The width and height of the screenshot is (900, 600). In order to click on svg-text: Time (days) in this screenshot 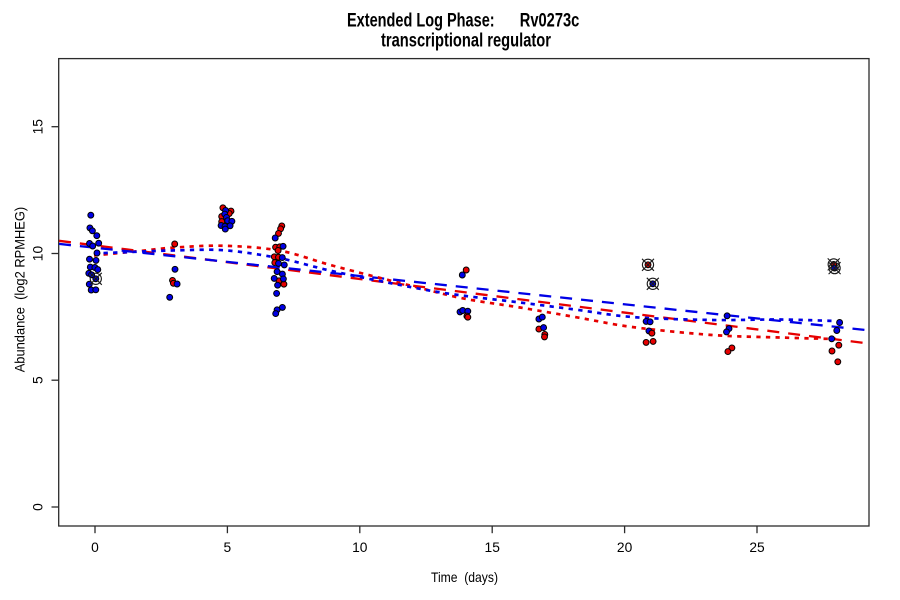, I will do `click(464, 577)`.